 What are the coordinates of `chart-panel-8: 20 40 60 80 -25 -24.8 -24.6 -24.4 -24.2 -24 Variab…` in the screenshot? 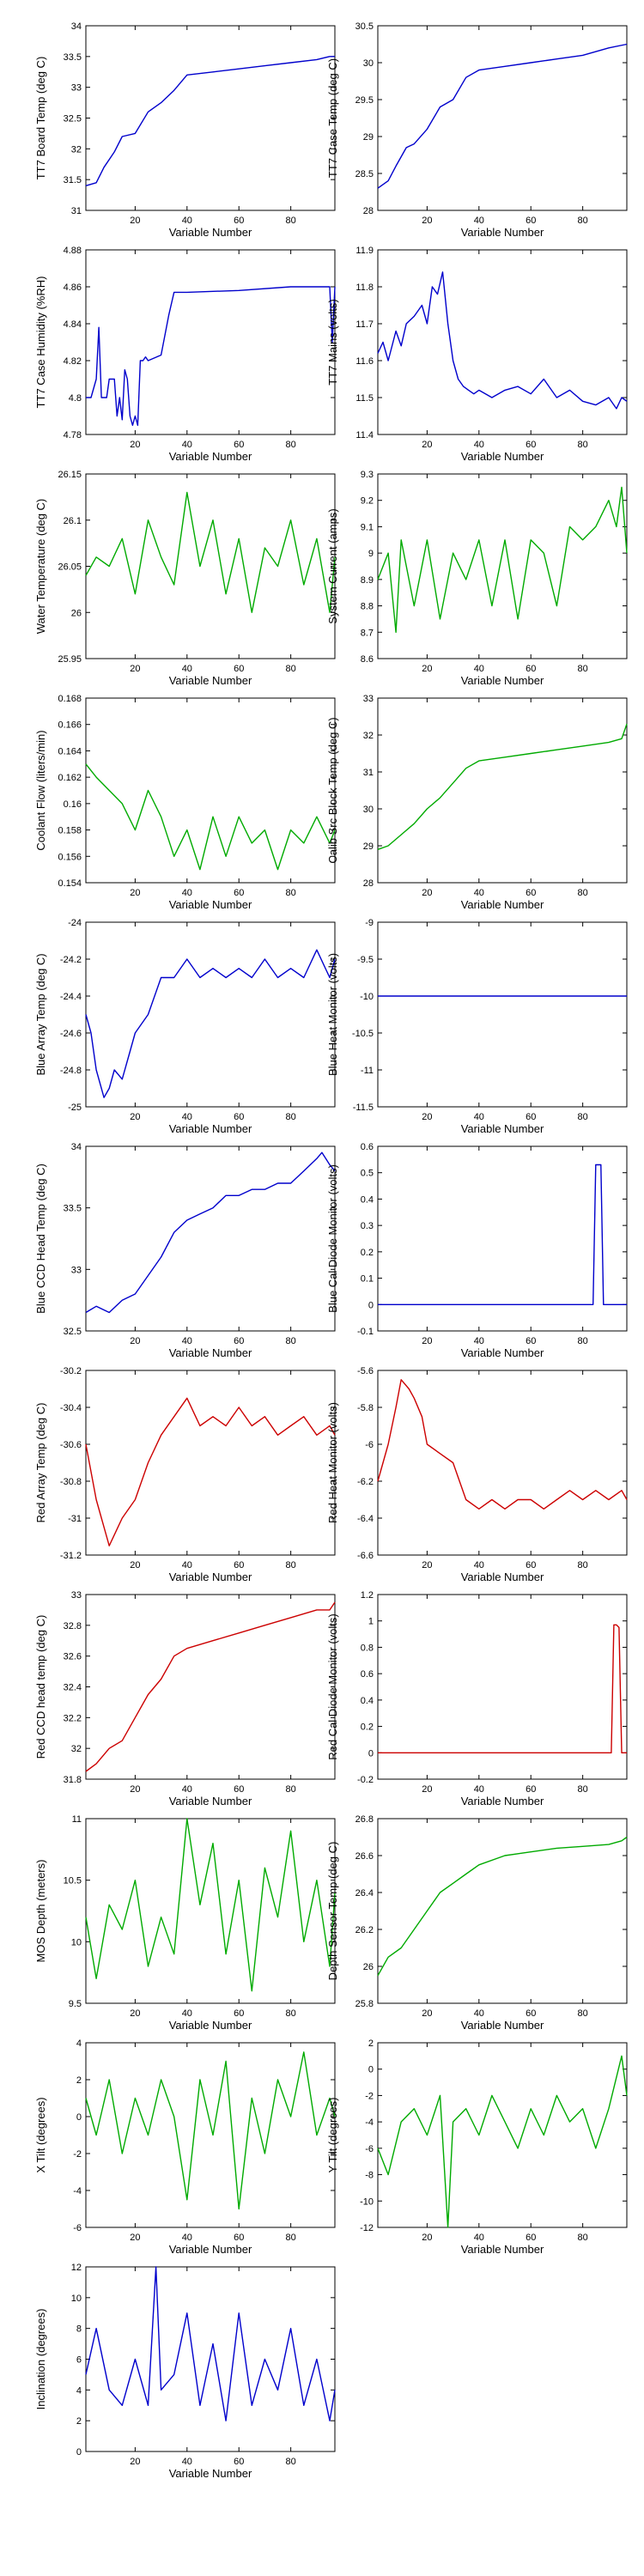 It's located at (185, 1027).